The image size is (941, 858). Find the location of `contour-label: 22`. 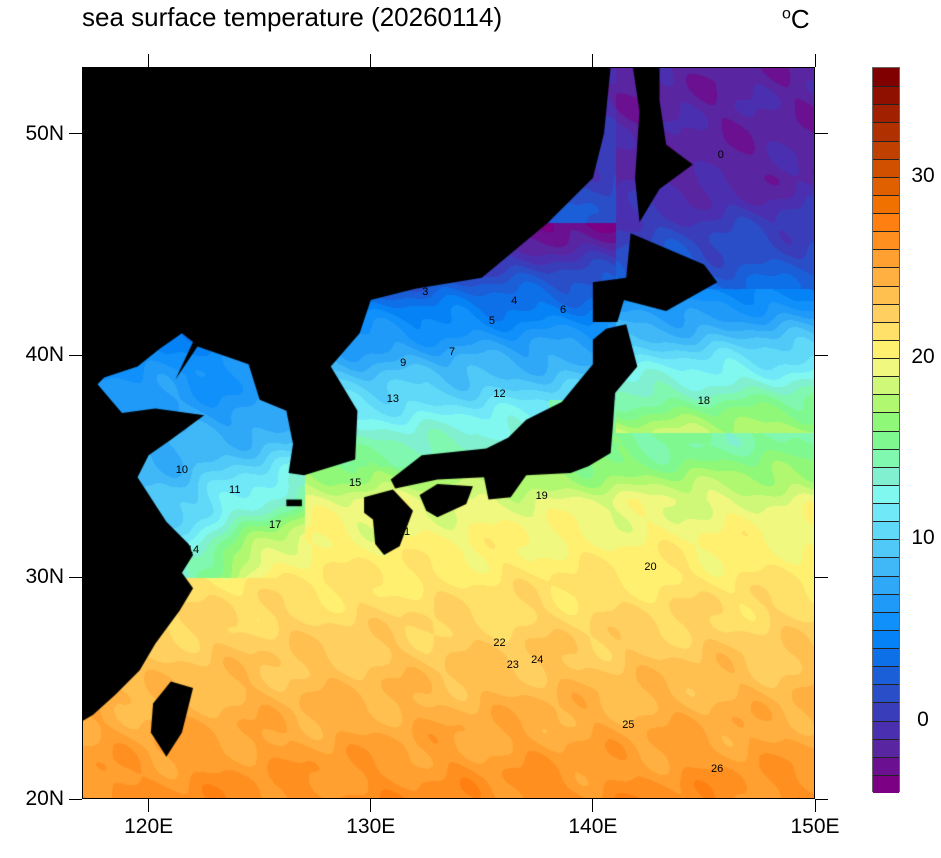

contour-label: 22 is located at coordinates (499, 642).